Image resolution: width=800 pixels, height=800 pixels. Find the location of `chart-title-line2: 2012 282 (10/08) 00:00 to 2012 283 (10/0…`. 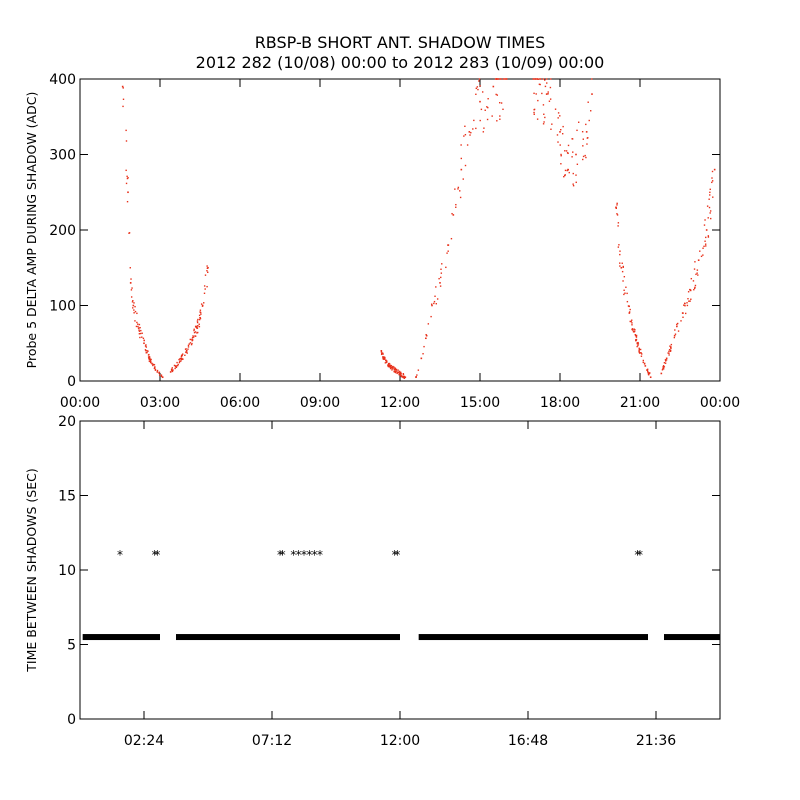

chart-title-line2: 2012 282 (10/08) 00:00 to 2012 283 (10/0… is located at coordinates (400, 62).